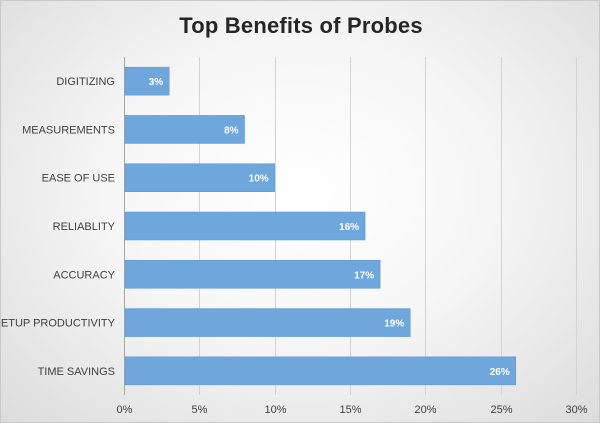 The image size is (600, 423). I want to click on category-label: EASE OF USE, so click(78, 179).